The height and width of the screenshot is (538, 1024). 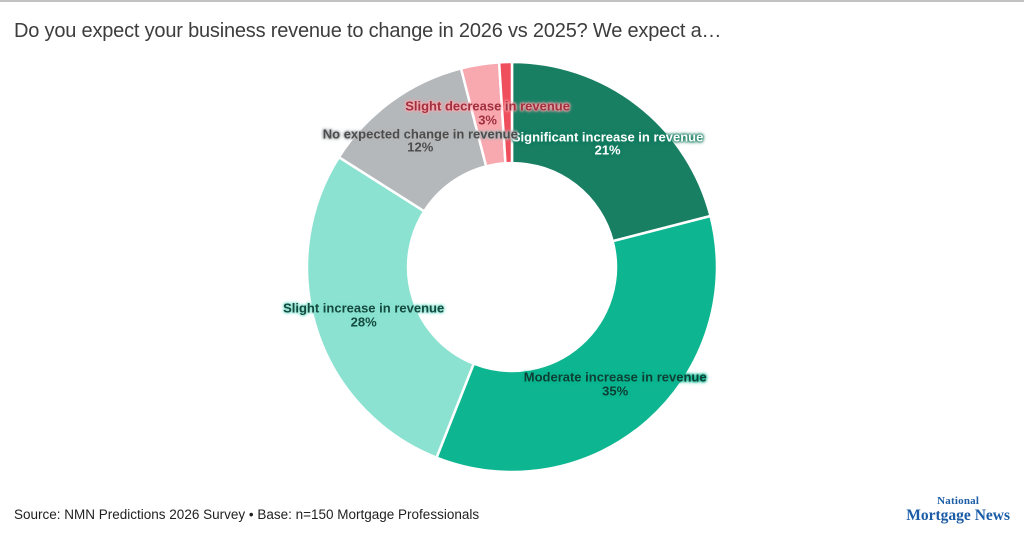 What do you see at coordinates (958, 515) in the screenshot?
I see `logo-line-2: Mortgage News` at bounding box center [958, 515].